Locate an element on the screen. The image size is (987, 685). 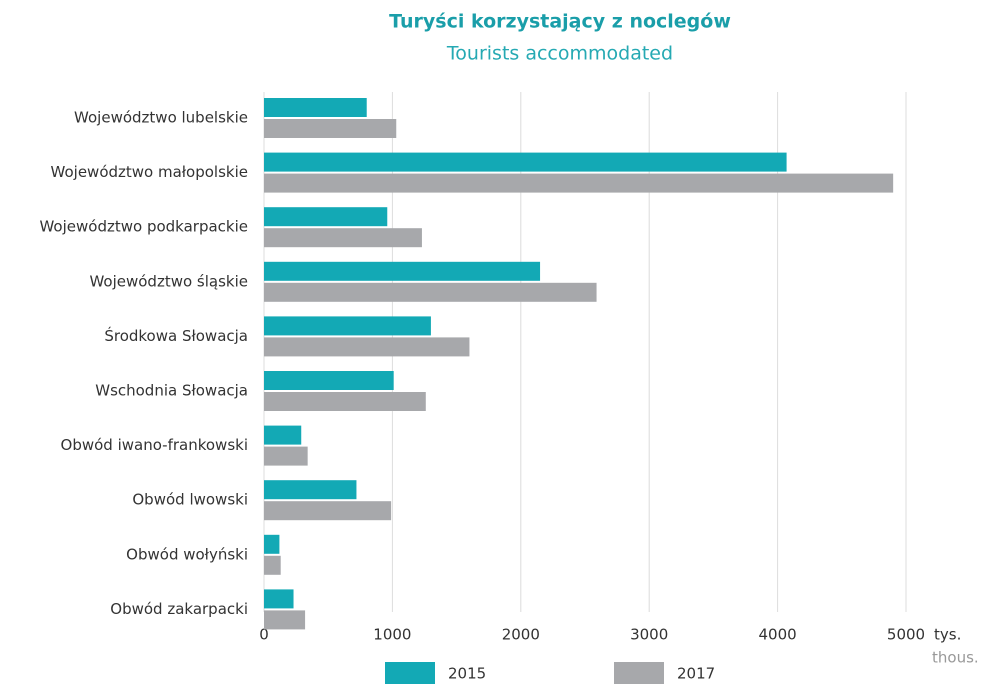
unit-label: tys. is located at coordinates (947, 635).